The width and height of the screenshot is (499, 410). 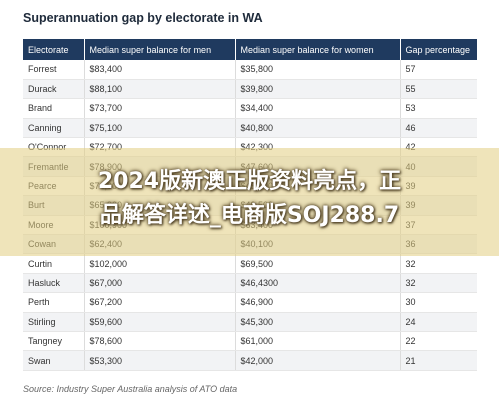 I want to click on cell-gap: 22, so click(x=438, y=341).